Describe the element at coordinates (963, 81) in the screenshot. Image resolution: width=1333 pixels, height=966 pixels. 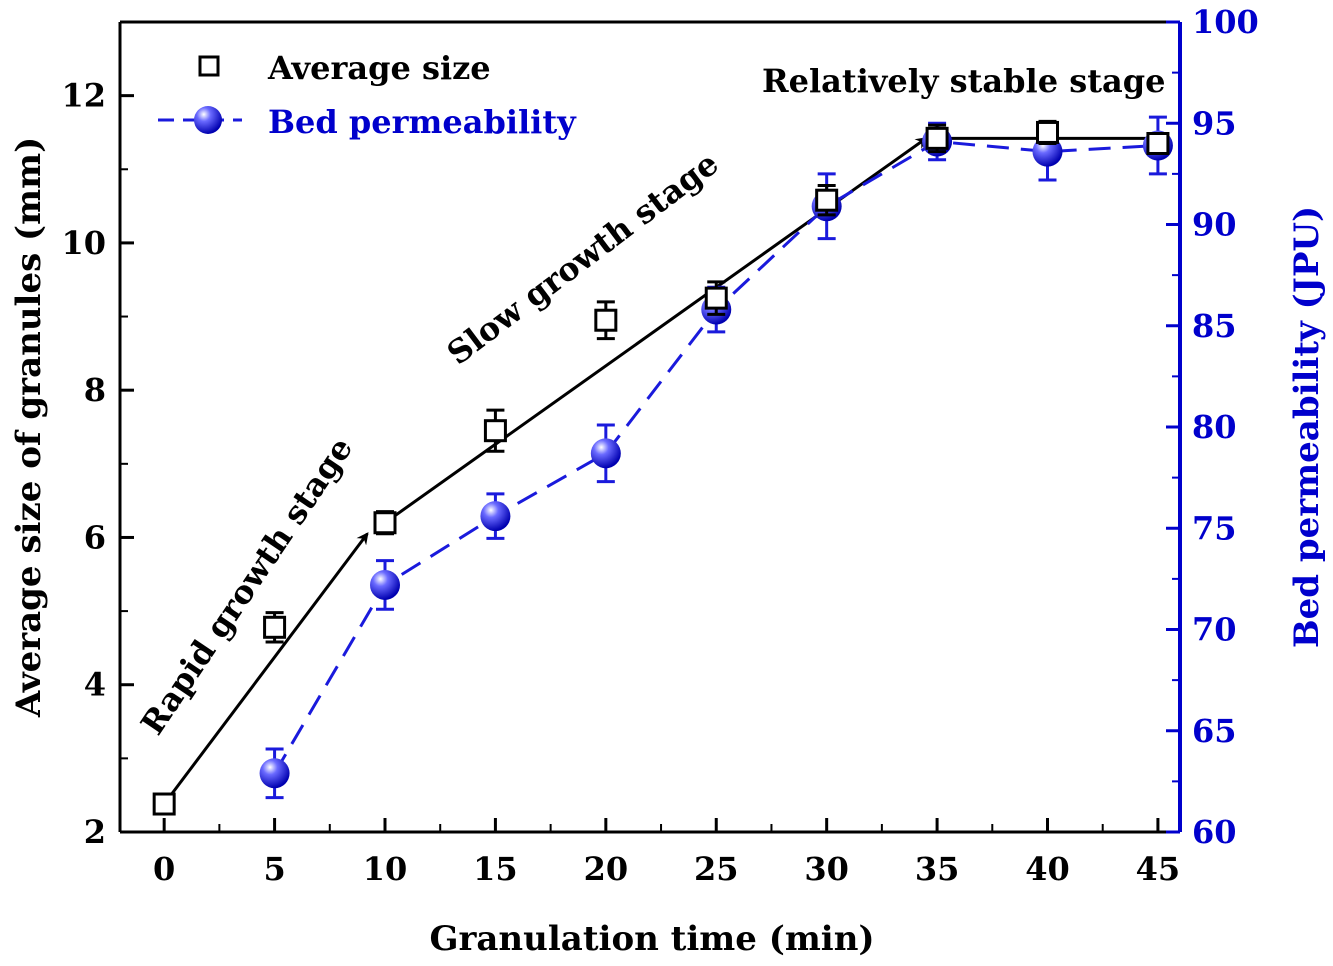
I see `annotation-stable: Relatively stable stage` at that location.